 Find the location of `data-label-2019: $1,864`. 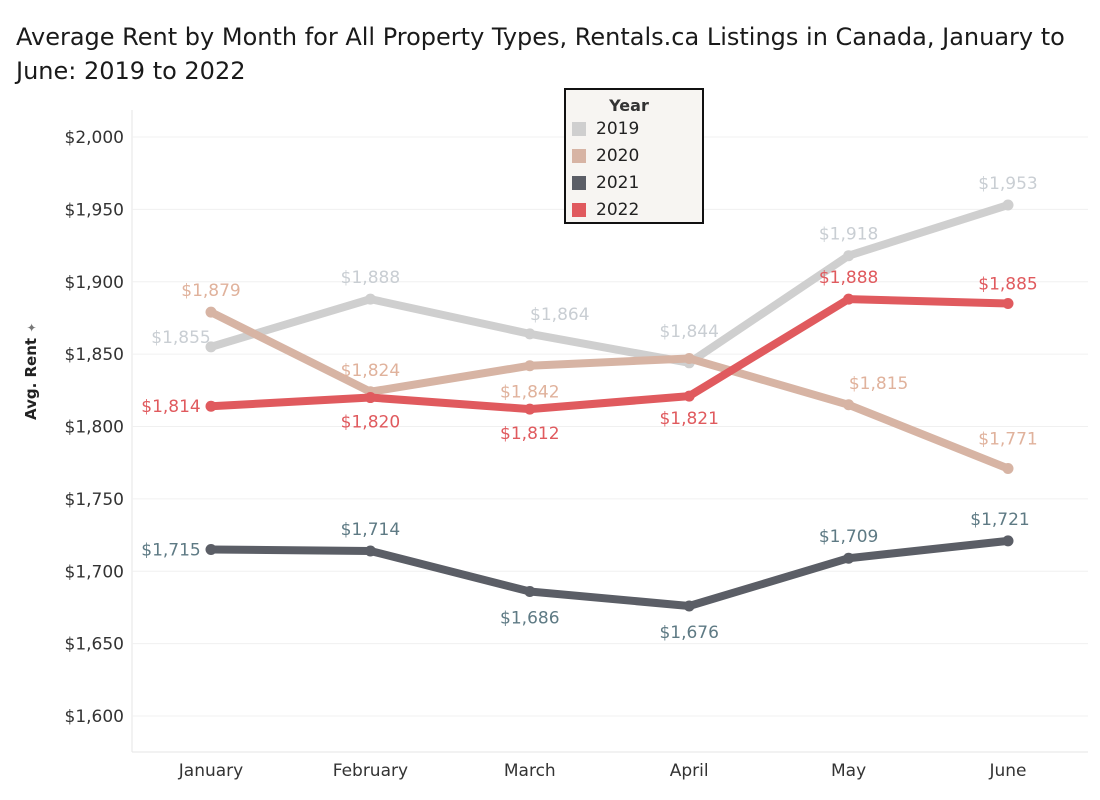

data-label-2019: $1,864 is located at coordinates (559, 315).